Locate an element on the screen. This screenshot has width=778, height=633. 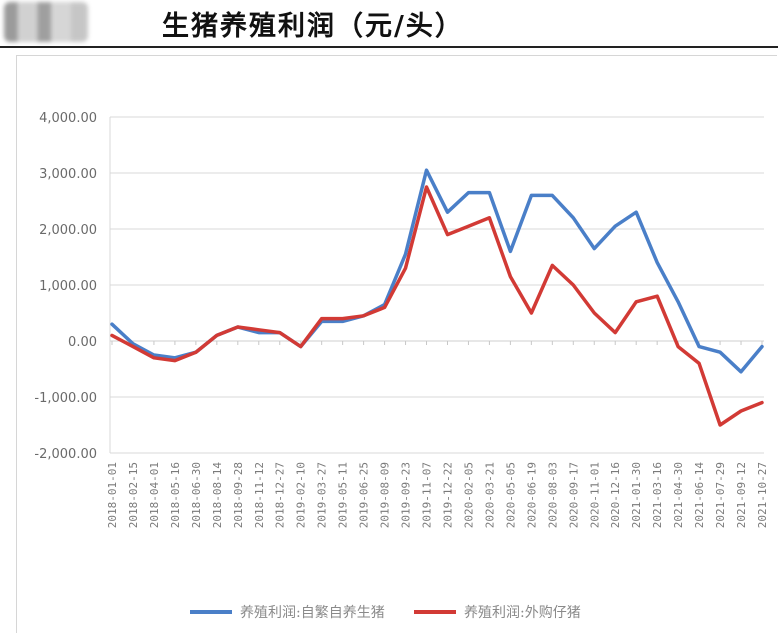
x-tick-label: 2018-05-16 is located at coordinates (175, 495).